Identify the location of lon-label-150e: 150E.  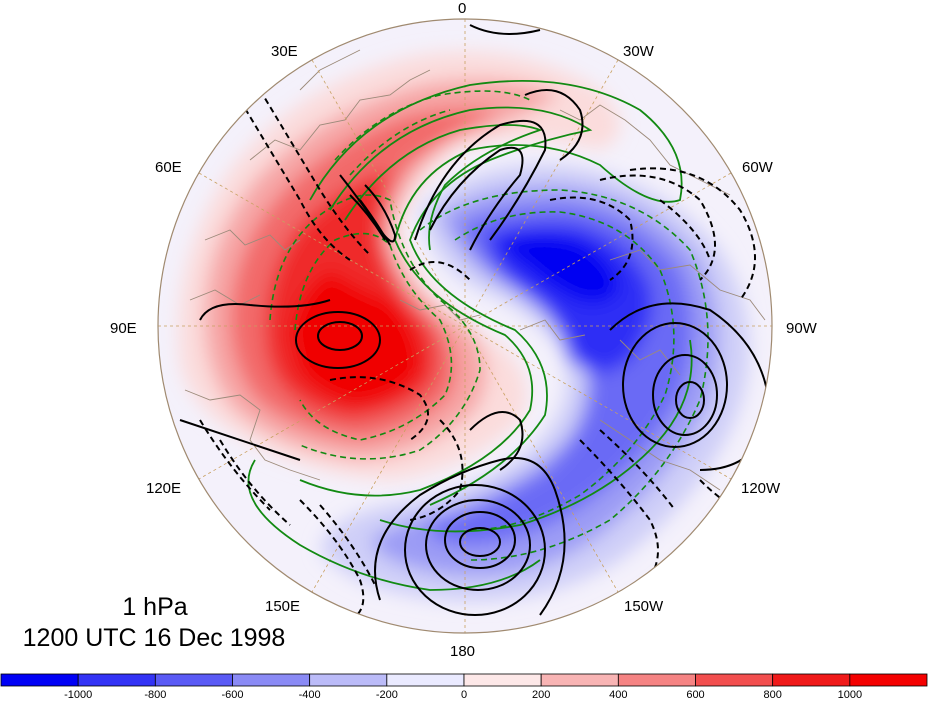
(283, 606).